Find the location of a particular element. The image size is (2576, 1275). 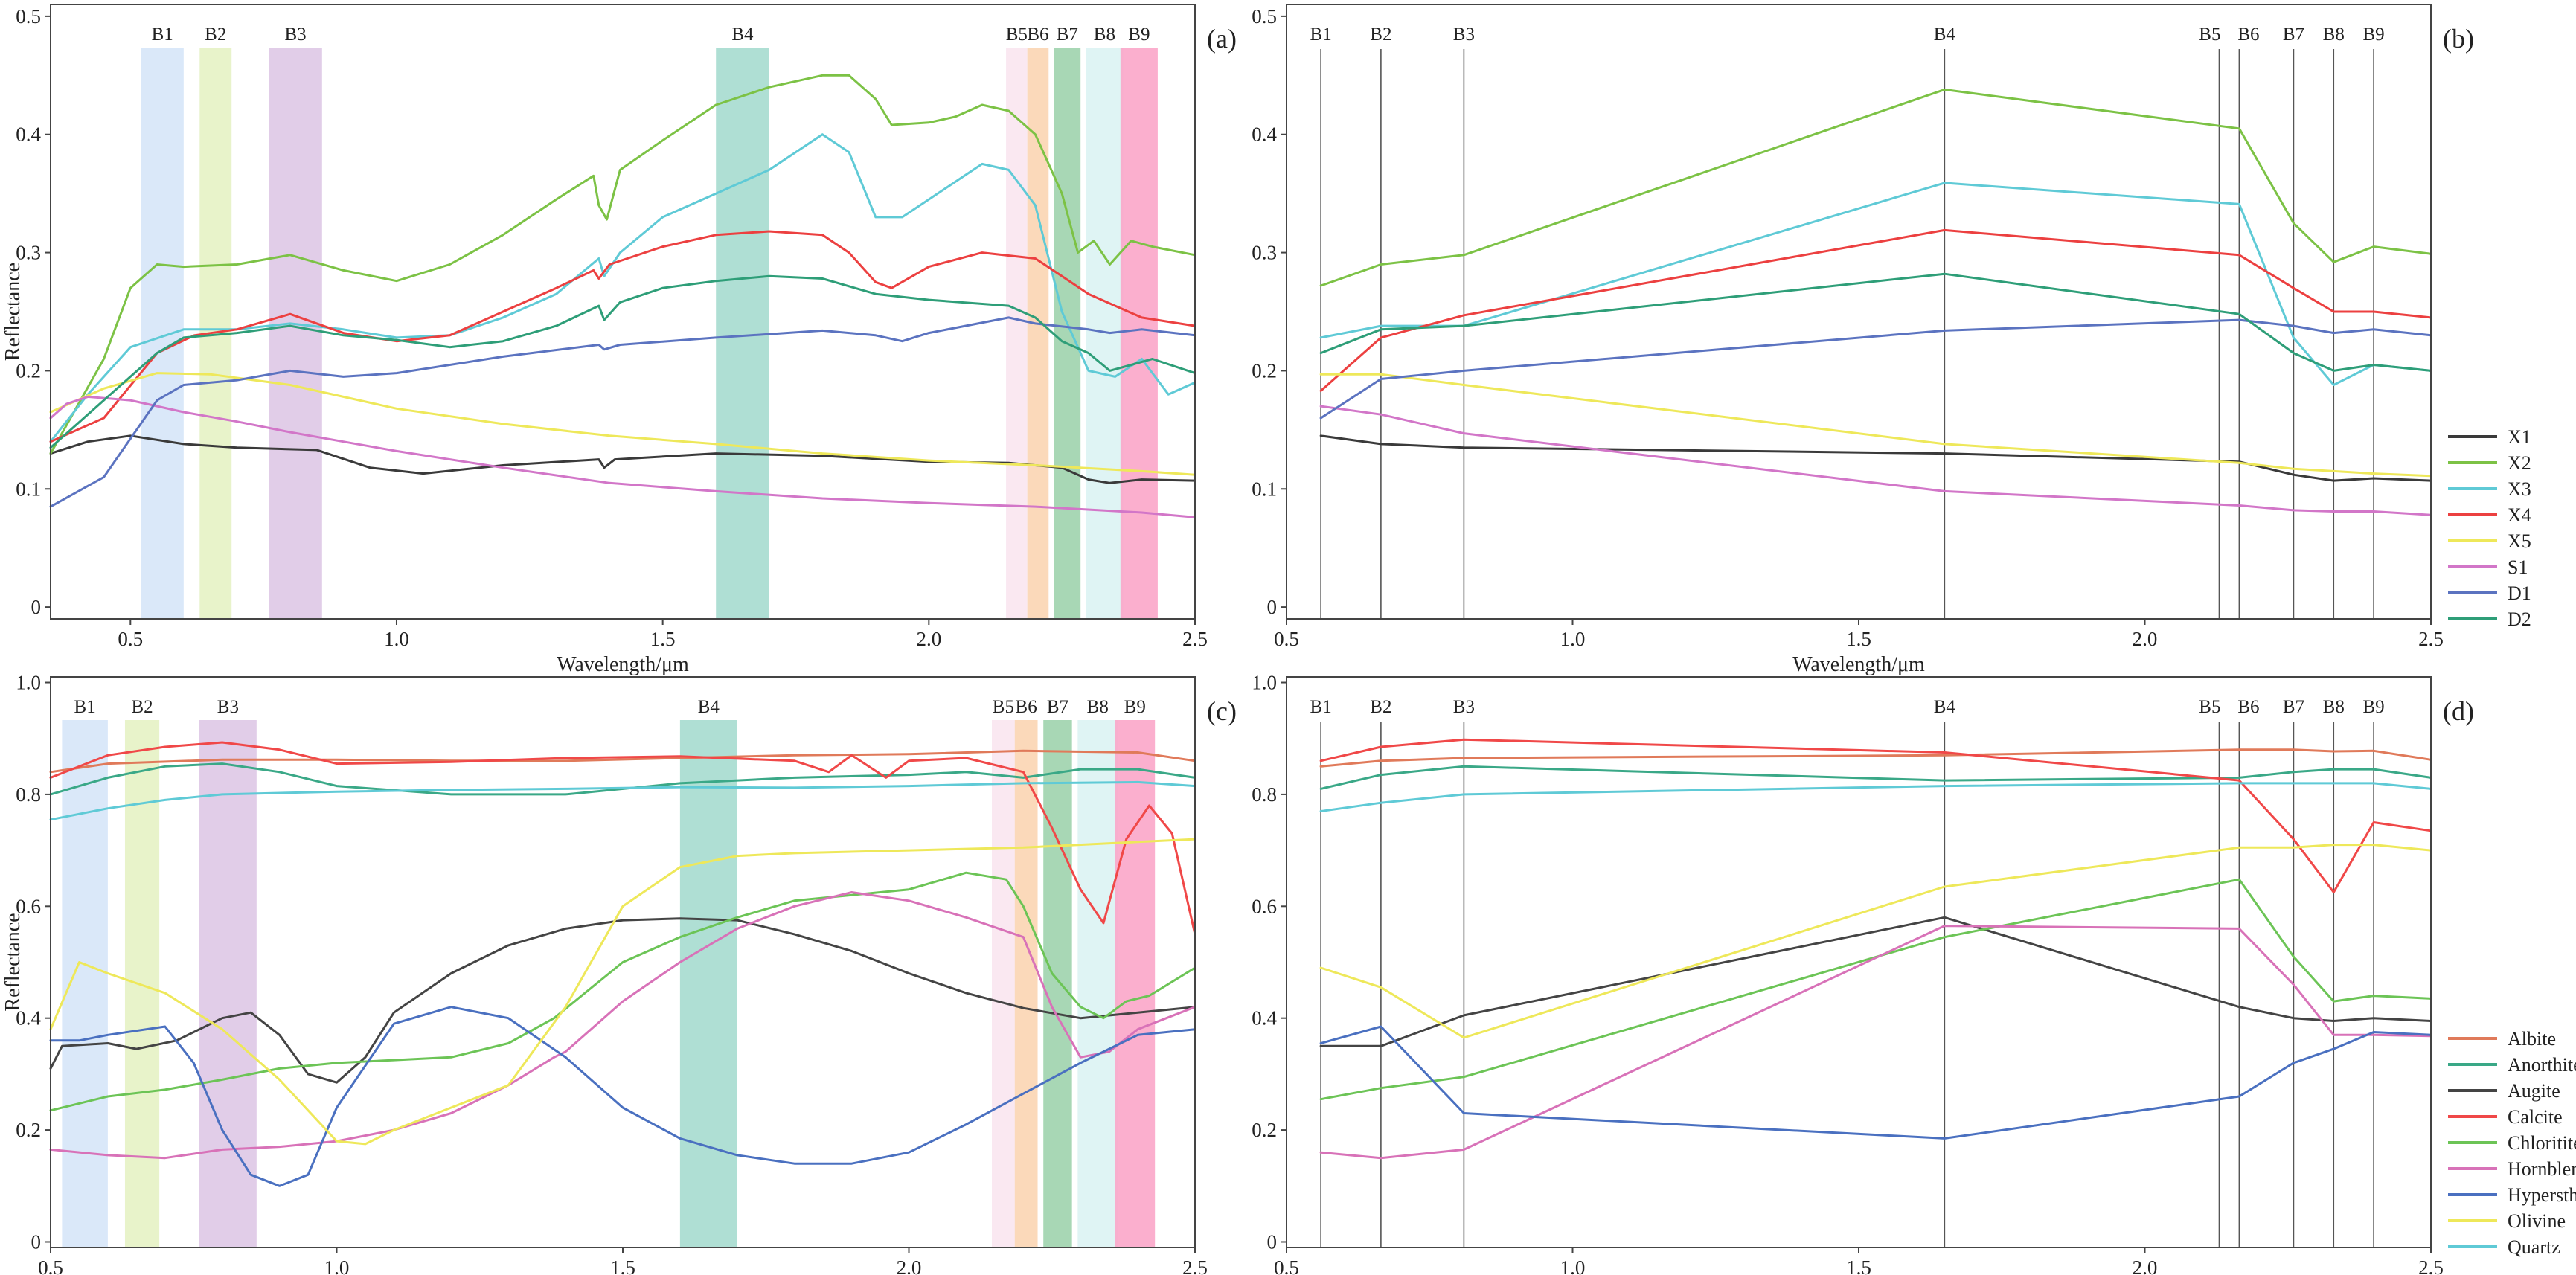

panel-a-y-tick-label: 0.4 is located at coordinates (29, 134).